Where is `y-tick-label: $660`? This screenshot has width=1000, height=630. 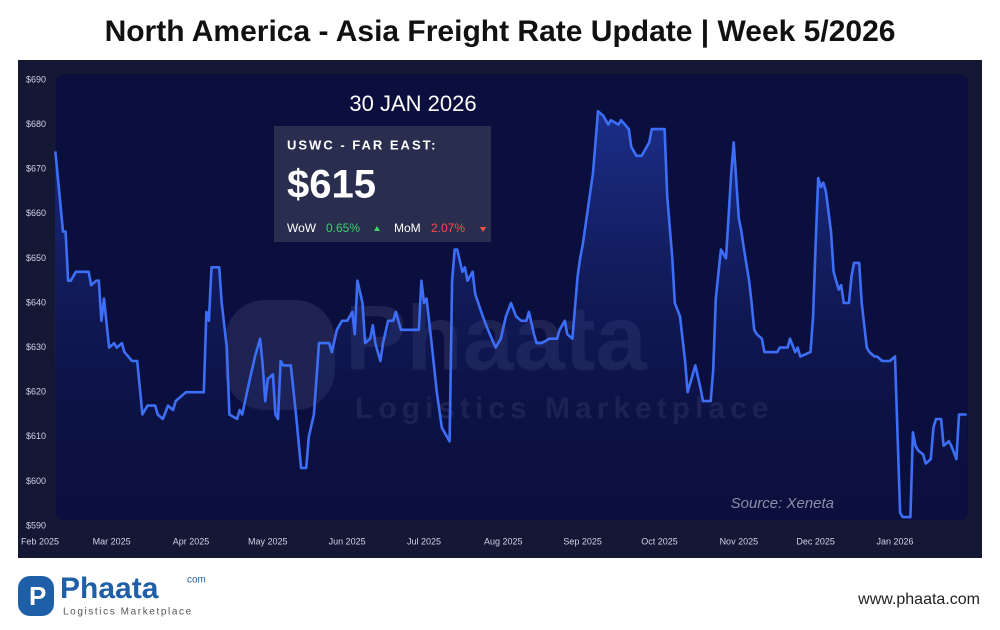
y-tick-label: $660 is located at coordinates (36, 213).